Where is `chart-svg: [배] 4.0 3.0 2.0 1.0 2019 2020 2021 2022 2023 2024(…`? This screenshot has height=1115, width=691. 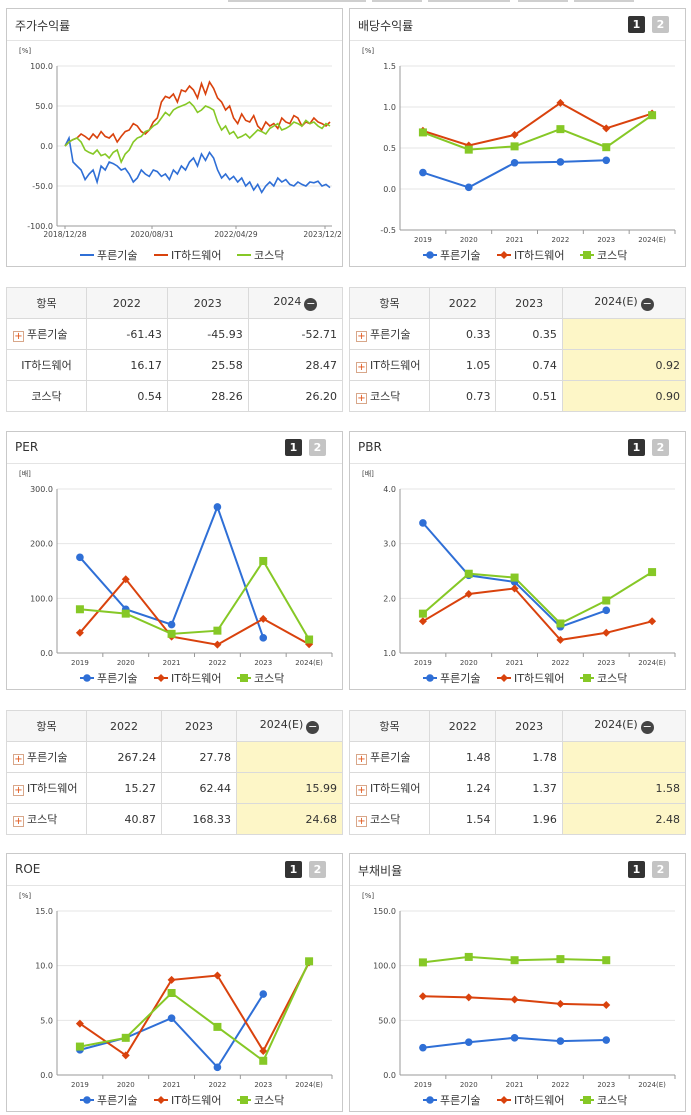
chart-svg: [배] 4.0 3.0 2.0 1.0 2019 2020 2021 2022 2023 2024(… is located at coordinates (519, 577).